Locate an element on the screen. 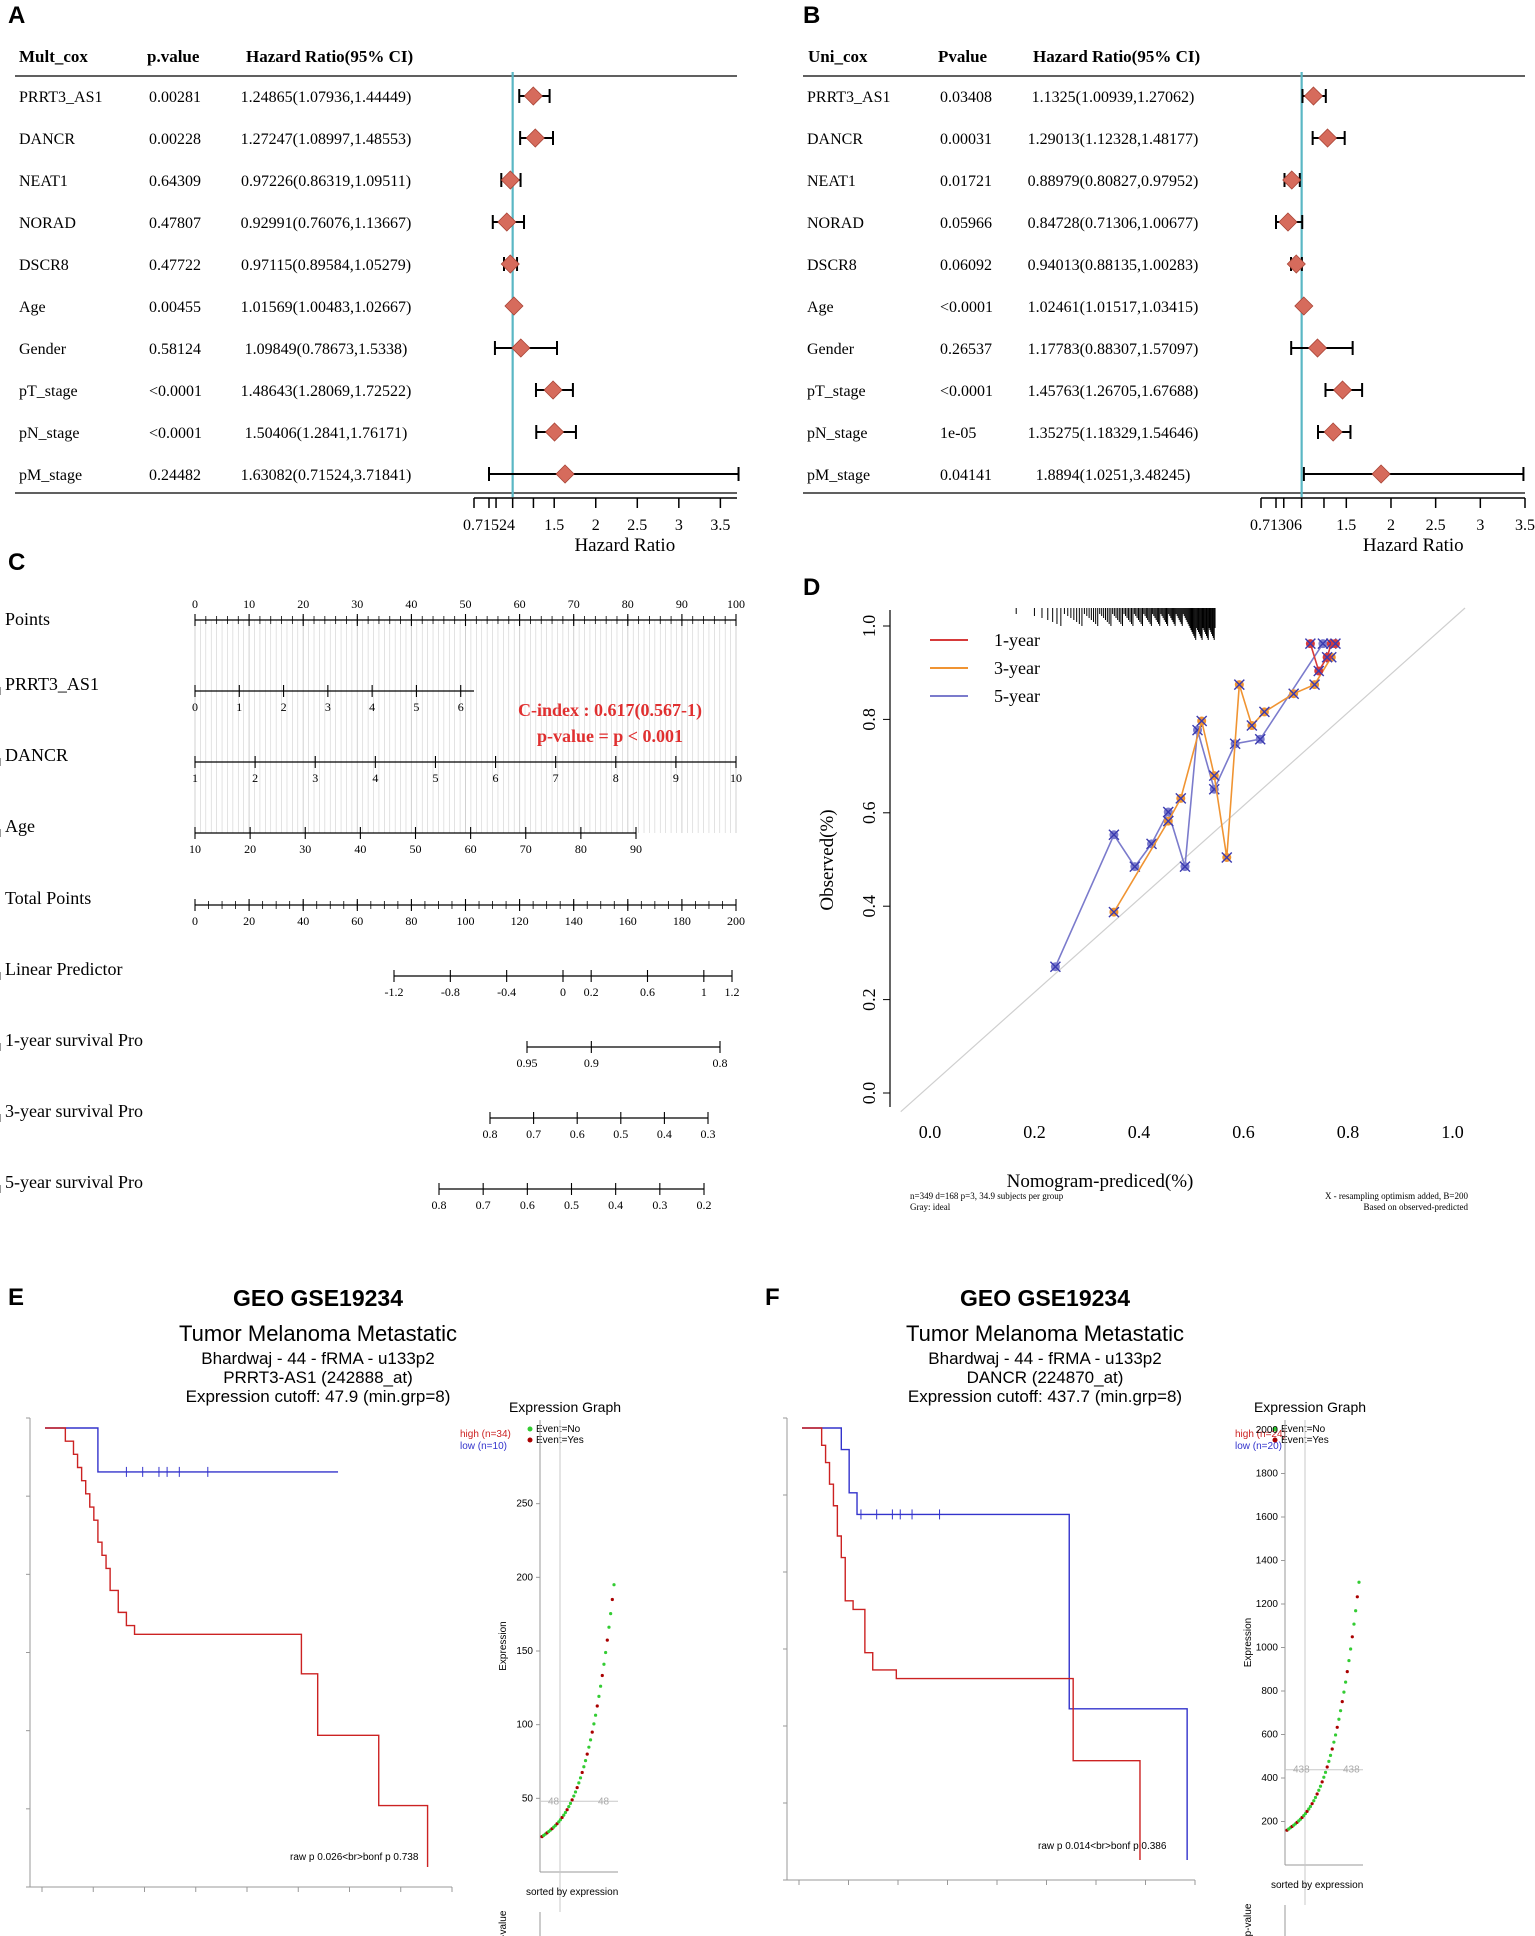 This screenshot has width=1535, height=1936. row-hr-ci: 0.84728(0.71306,1.00677) is located at coordinates (1113, 223).